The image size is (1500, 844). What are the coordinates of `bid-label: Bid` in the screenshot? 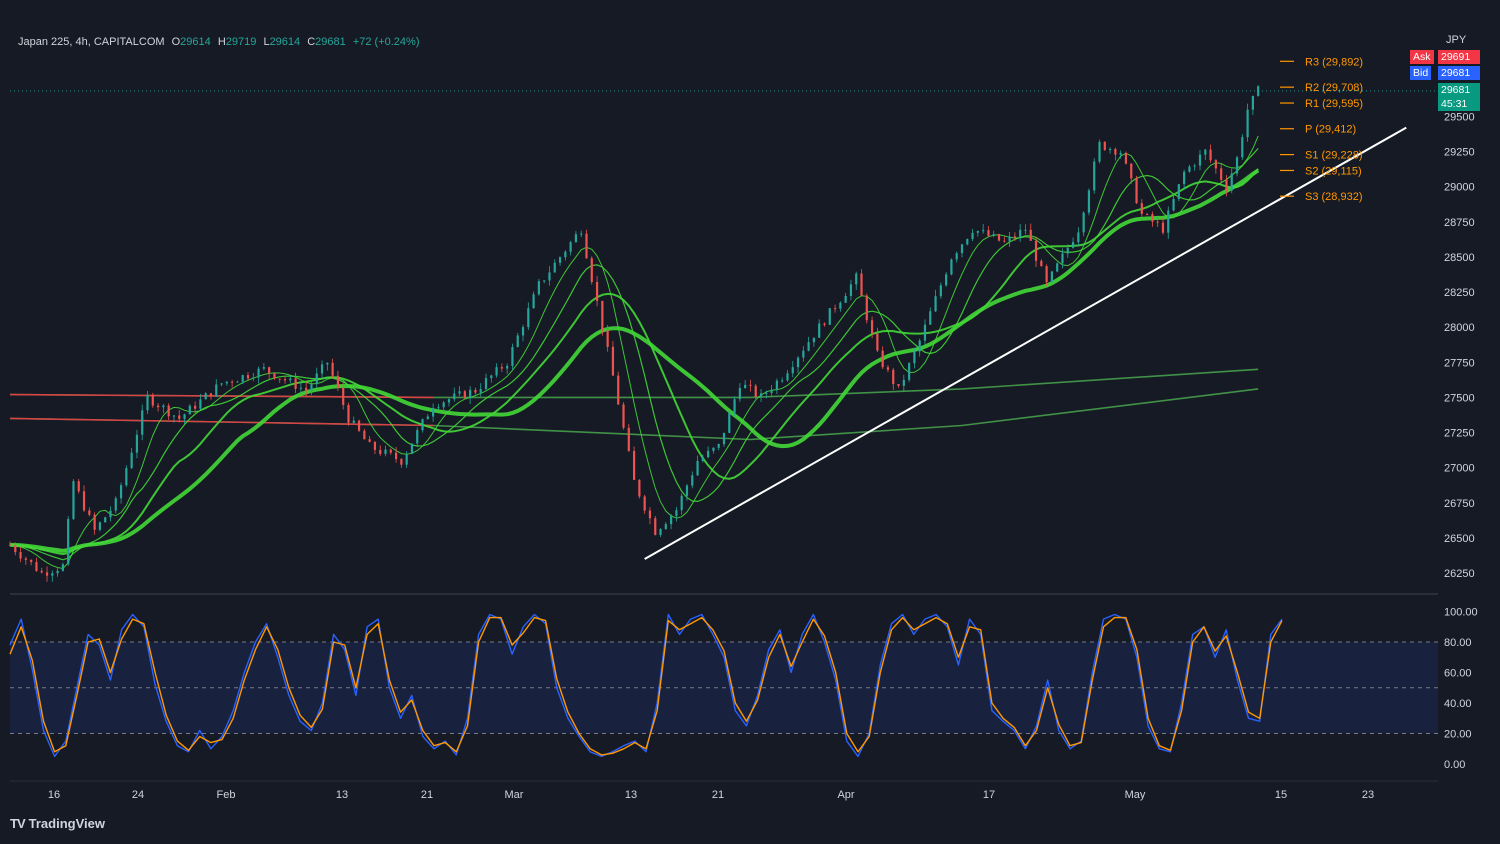 It's located at (1421, 73).